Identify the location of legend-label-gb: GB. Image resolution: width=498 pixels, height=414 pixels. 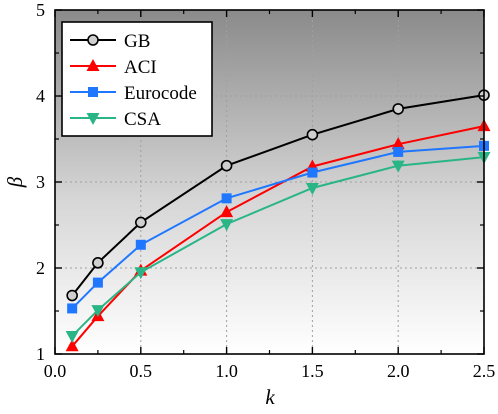
(137, 41).